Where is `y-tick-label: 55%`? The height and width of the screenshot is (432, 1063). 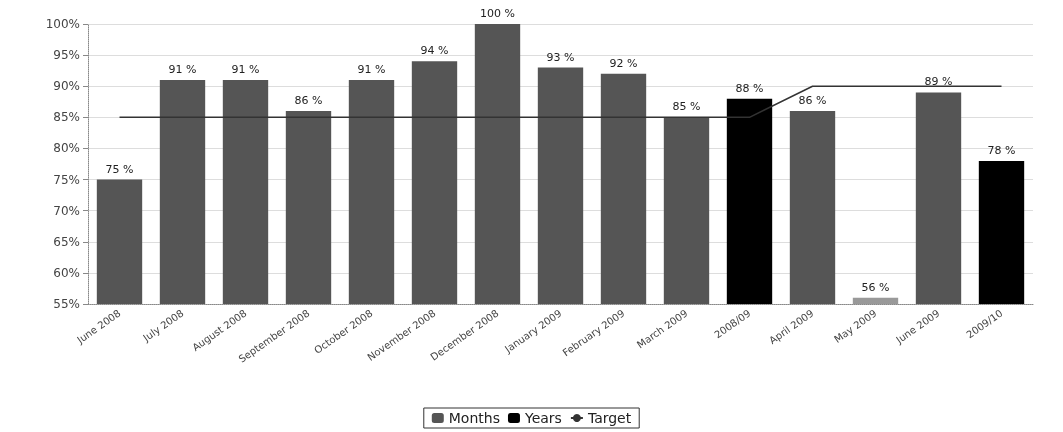 y-tick-label: 55% is located at coordinates (66, 304).